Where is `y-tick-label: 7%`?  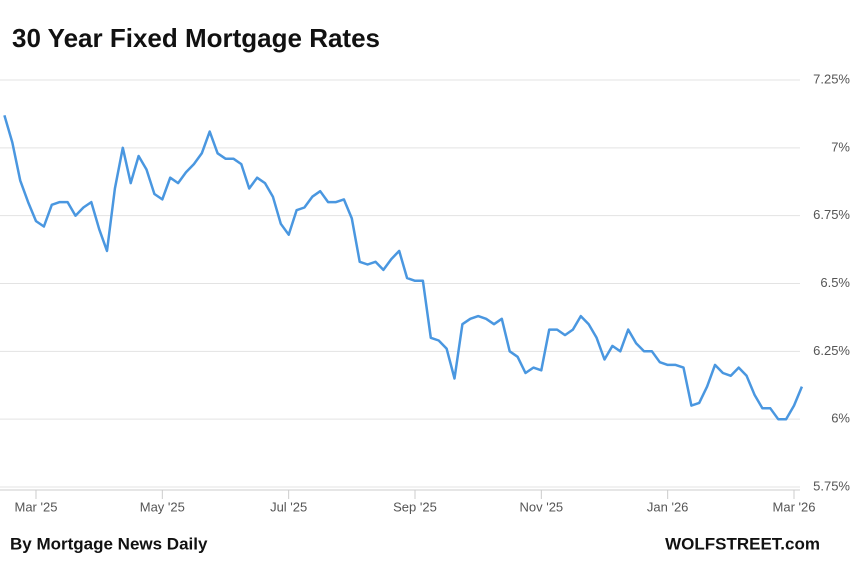 y-tick-label: 7% is located at coordinates (840, 146).